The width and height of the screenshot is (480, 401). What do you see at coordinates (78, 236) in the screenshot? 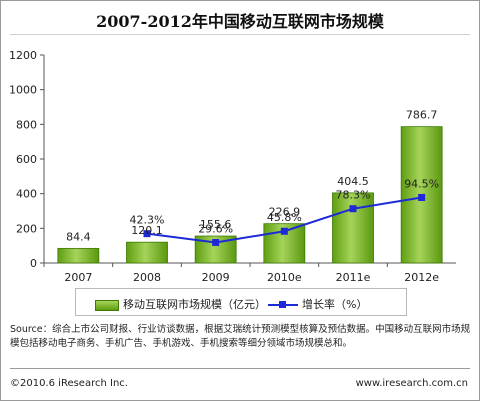
I see `bar-value-label: 84.4` at bounding box center [78, 236].